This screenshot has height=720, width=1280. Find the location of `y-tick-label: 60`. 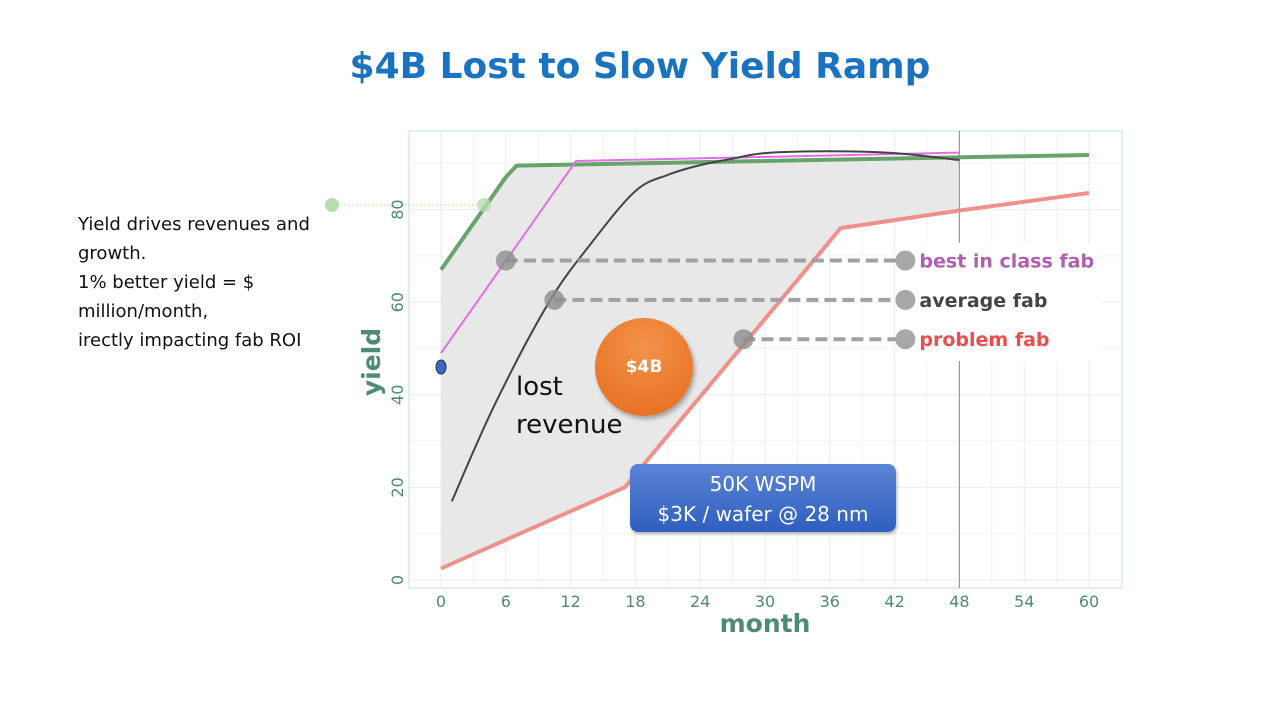

y-tick-label: 60 is located at coordinates (397, 302).